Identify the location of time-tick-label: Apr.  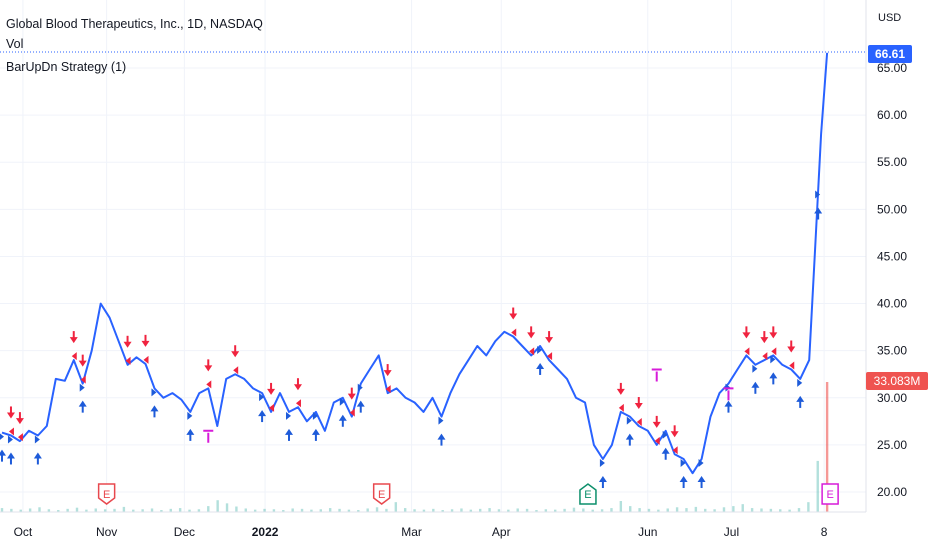
(501, 532).